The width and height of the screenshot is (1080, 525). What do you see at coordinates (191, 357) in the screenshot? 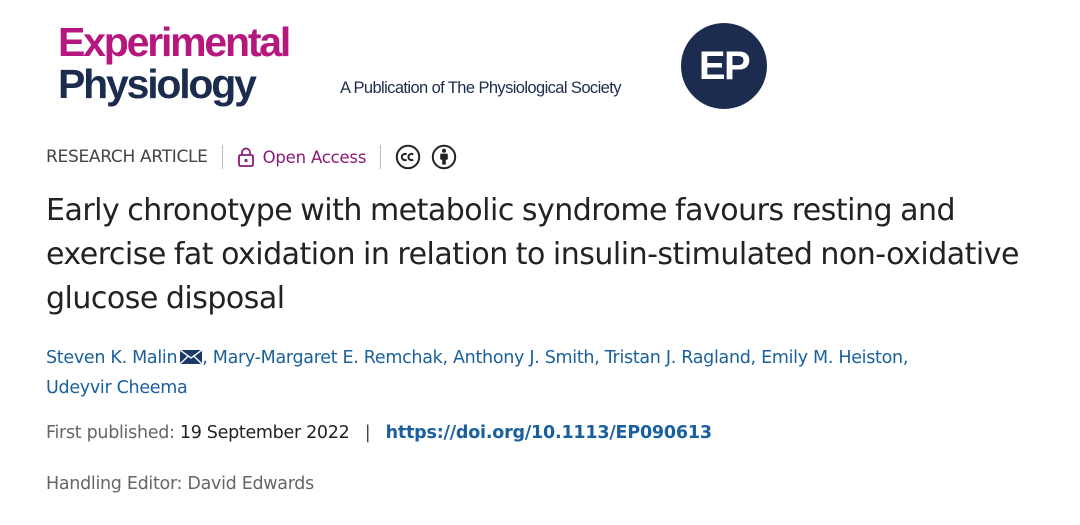
I see `mail-icon` at bounding box center [191, 357].